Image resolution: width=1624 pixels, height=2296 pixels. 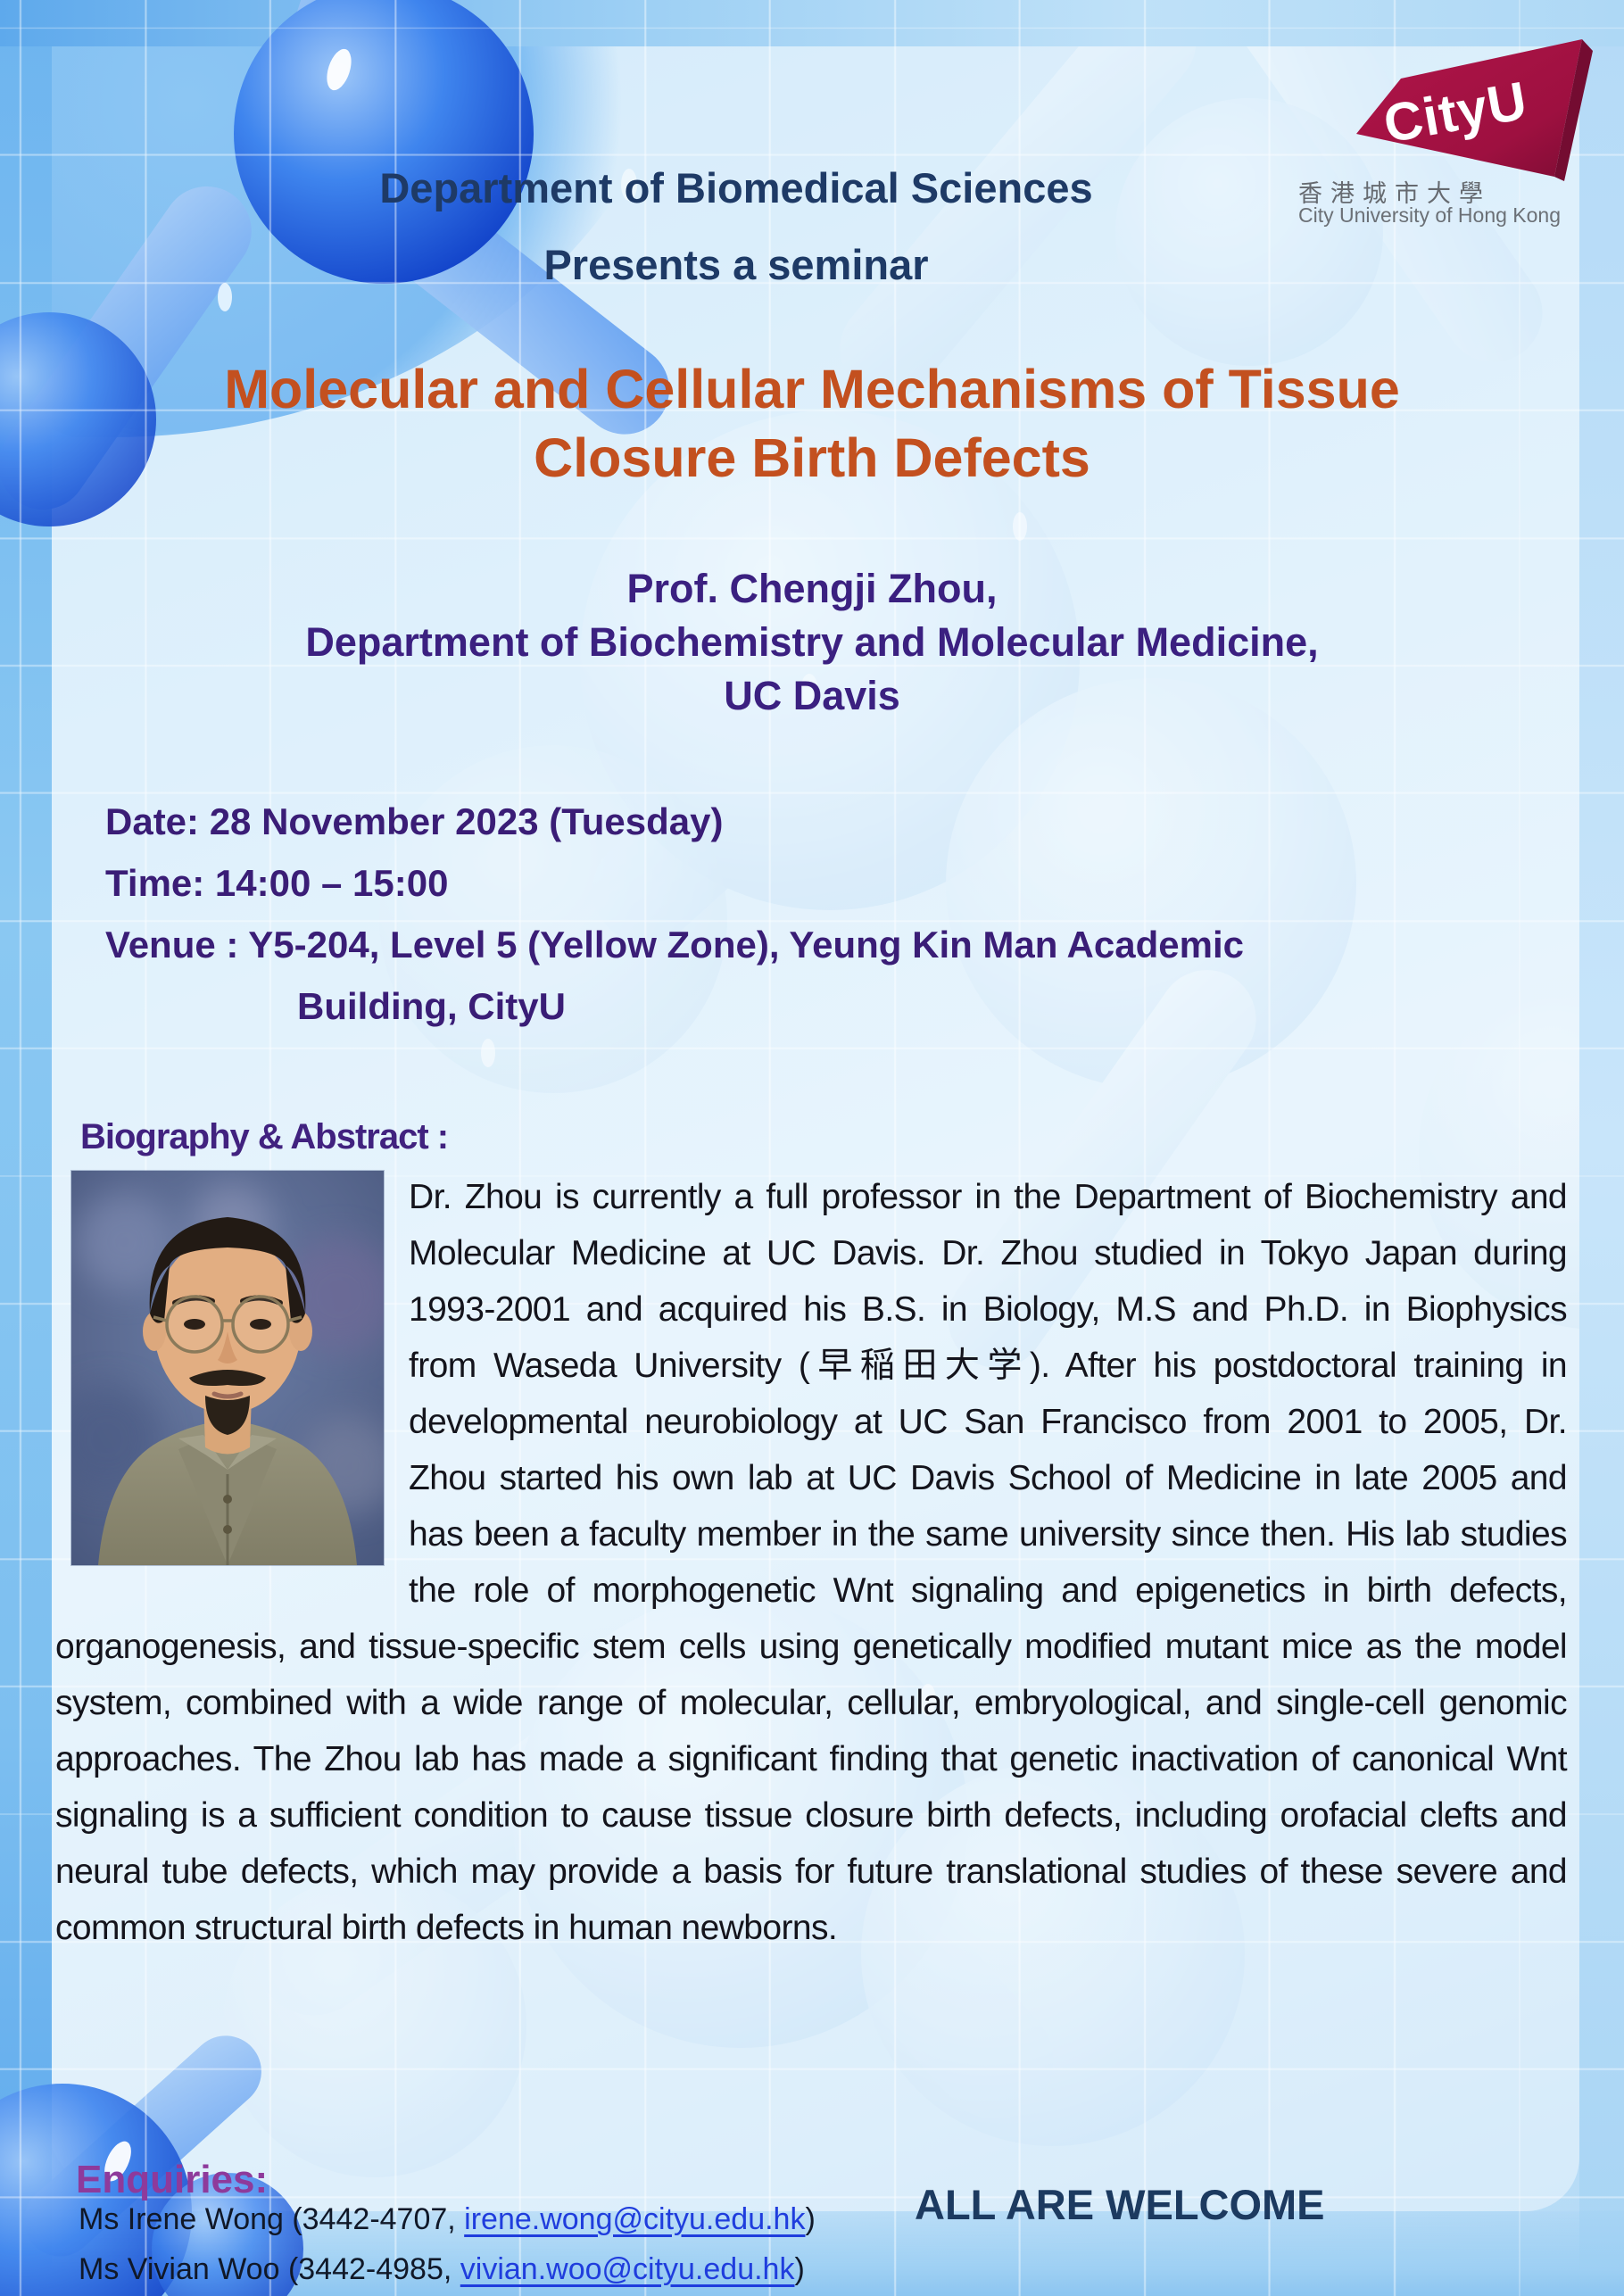 I want to click on contact-prefix: Ms Irene Wong (3442-4707,, so click(x=272, y=2219).